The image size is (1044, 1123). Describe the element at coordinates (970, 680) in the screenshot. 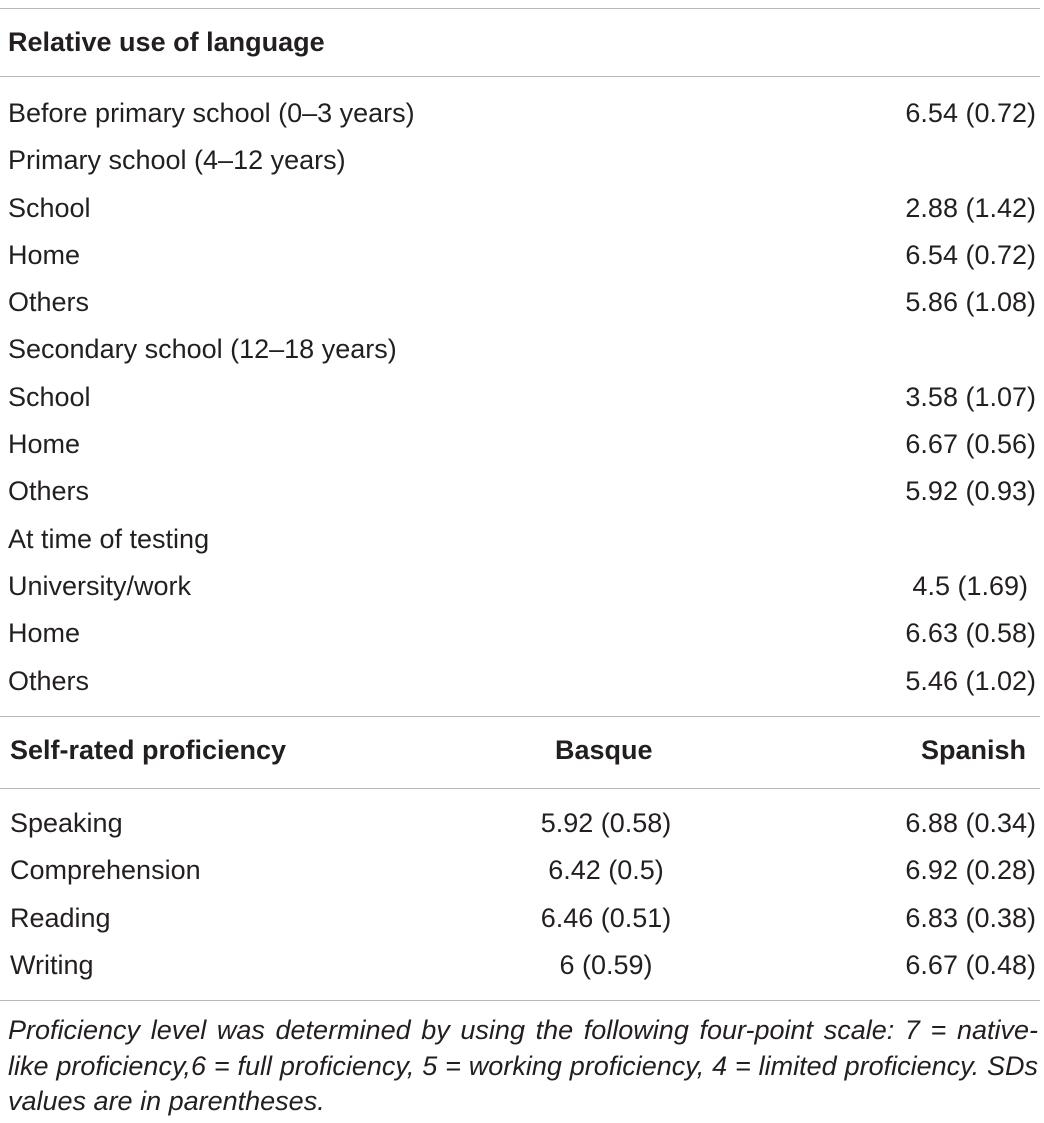

I see `row-value: 5.46 (1.02)` at that location.